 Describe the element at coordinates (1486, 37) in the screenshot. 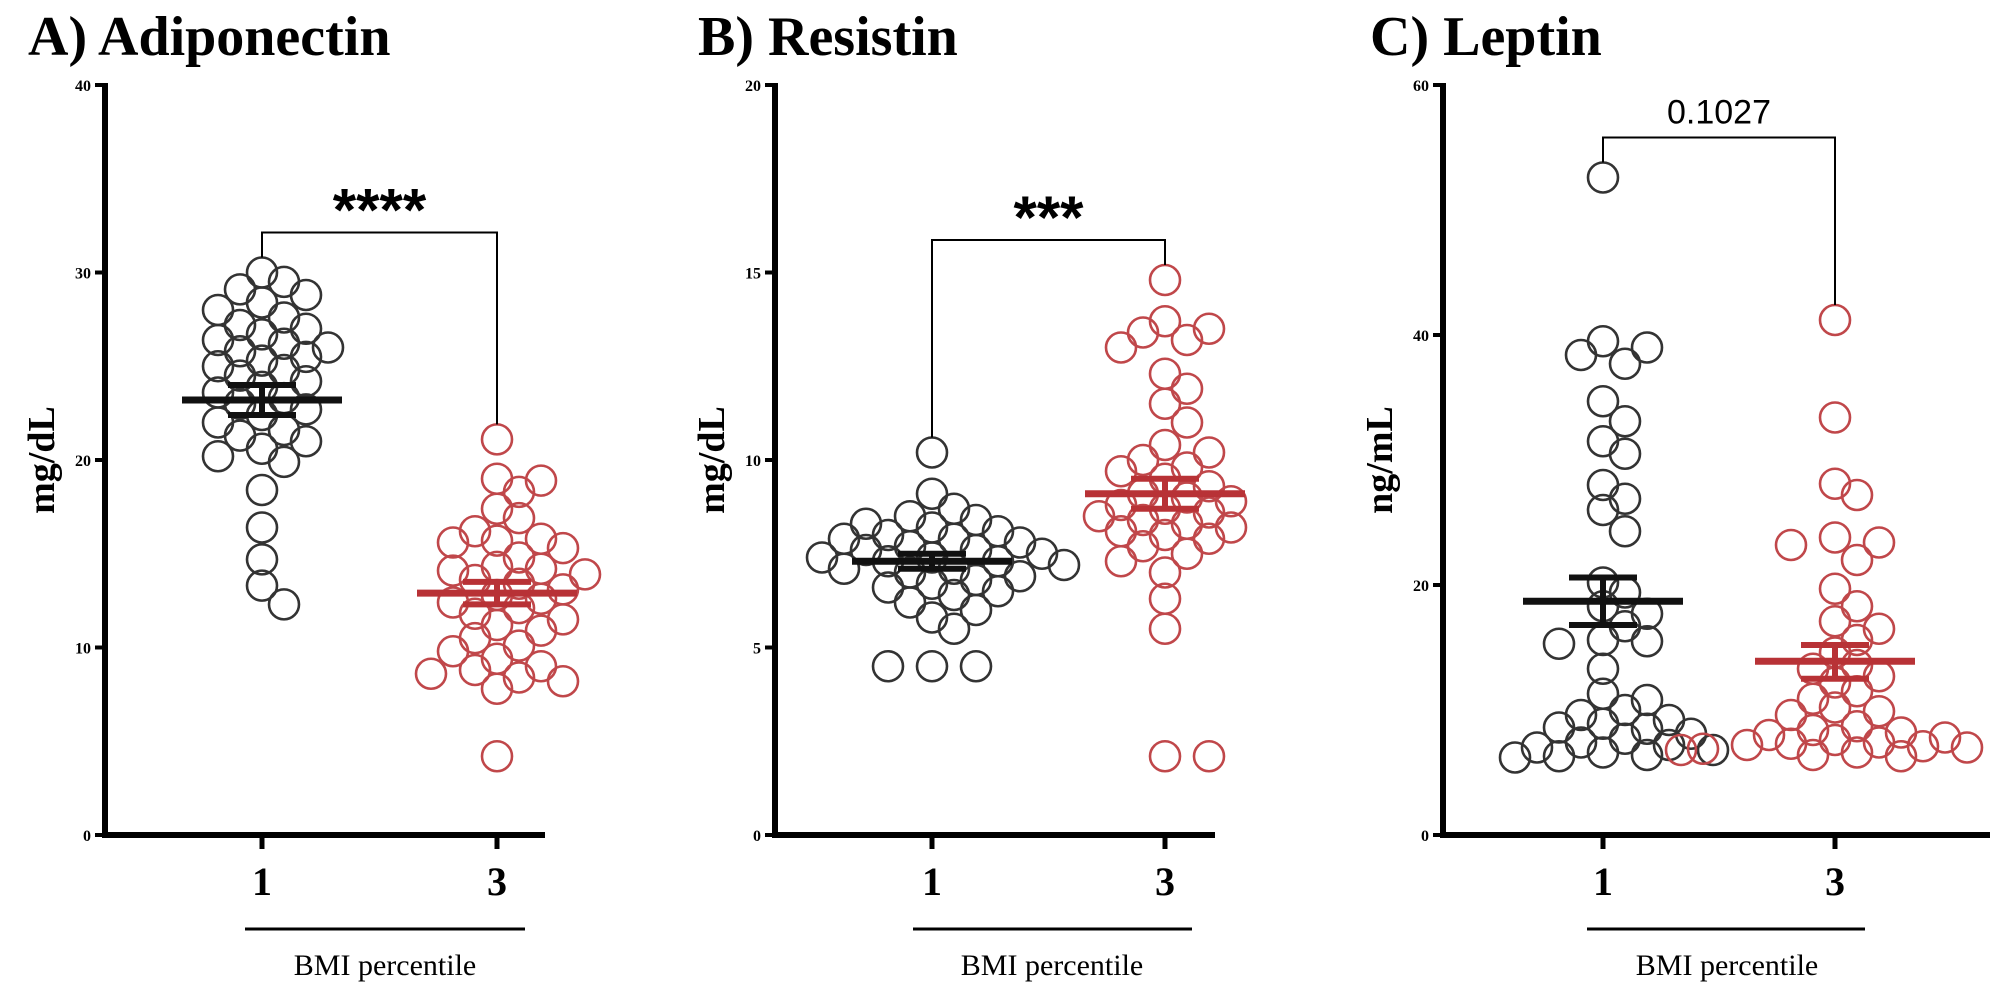

I see `panel-title: C) Leptin` at that location.